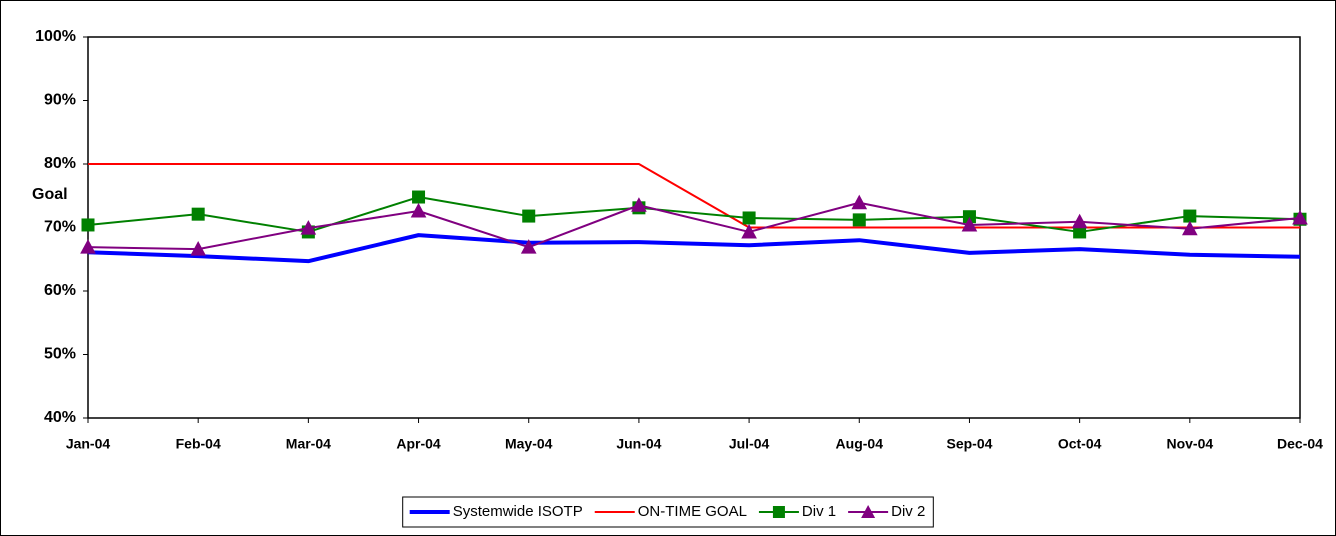 The height and width of the screenshot is (536, 1336). Describe the element at coordinates (908, 511) in the screenshot. I see `legend-label: Div 2` at that location.